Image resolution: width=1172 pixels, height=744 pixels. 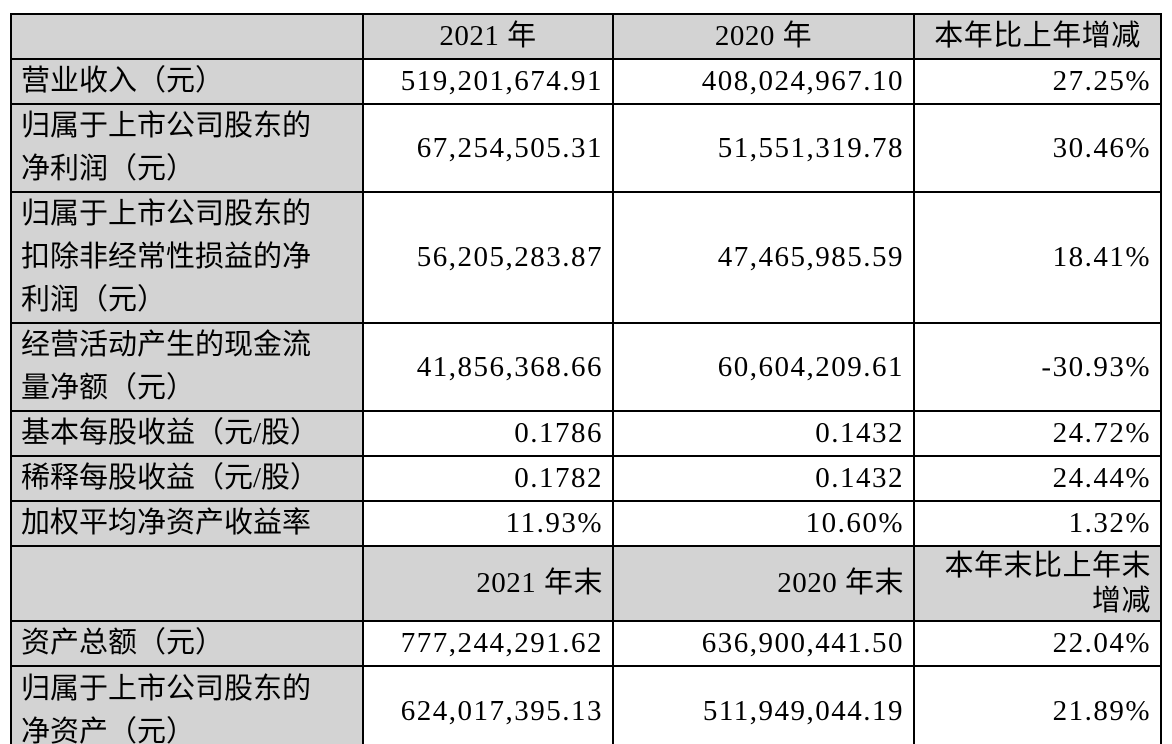 What do you see at coordinates (187, 643) in the screenshot?
I see `metric-label: 资产总额（元）` at bounding box center [187, 643].